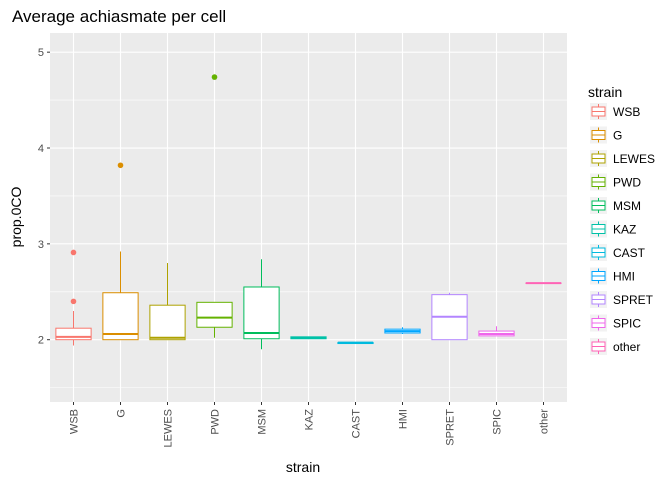  What do you see at coordinates (402, 330) in the screenshot?
I see `box-hmi` at bounding box center [402, 330].